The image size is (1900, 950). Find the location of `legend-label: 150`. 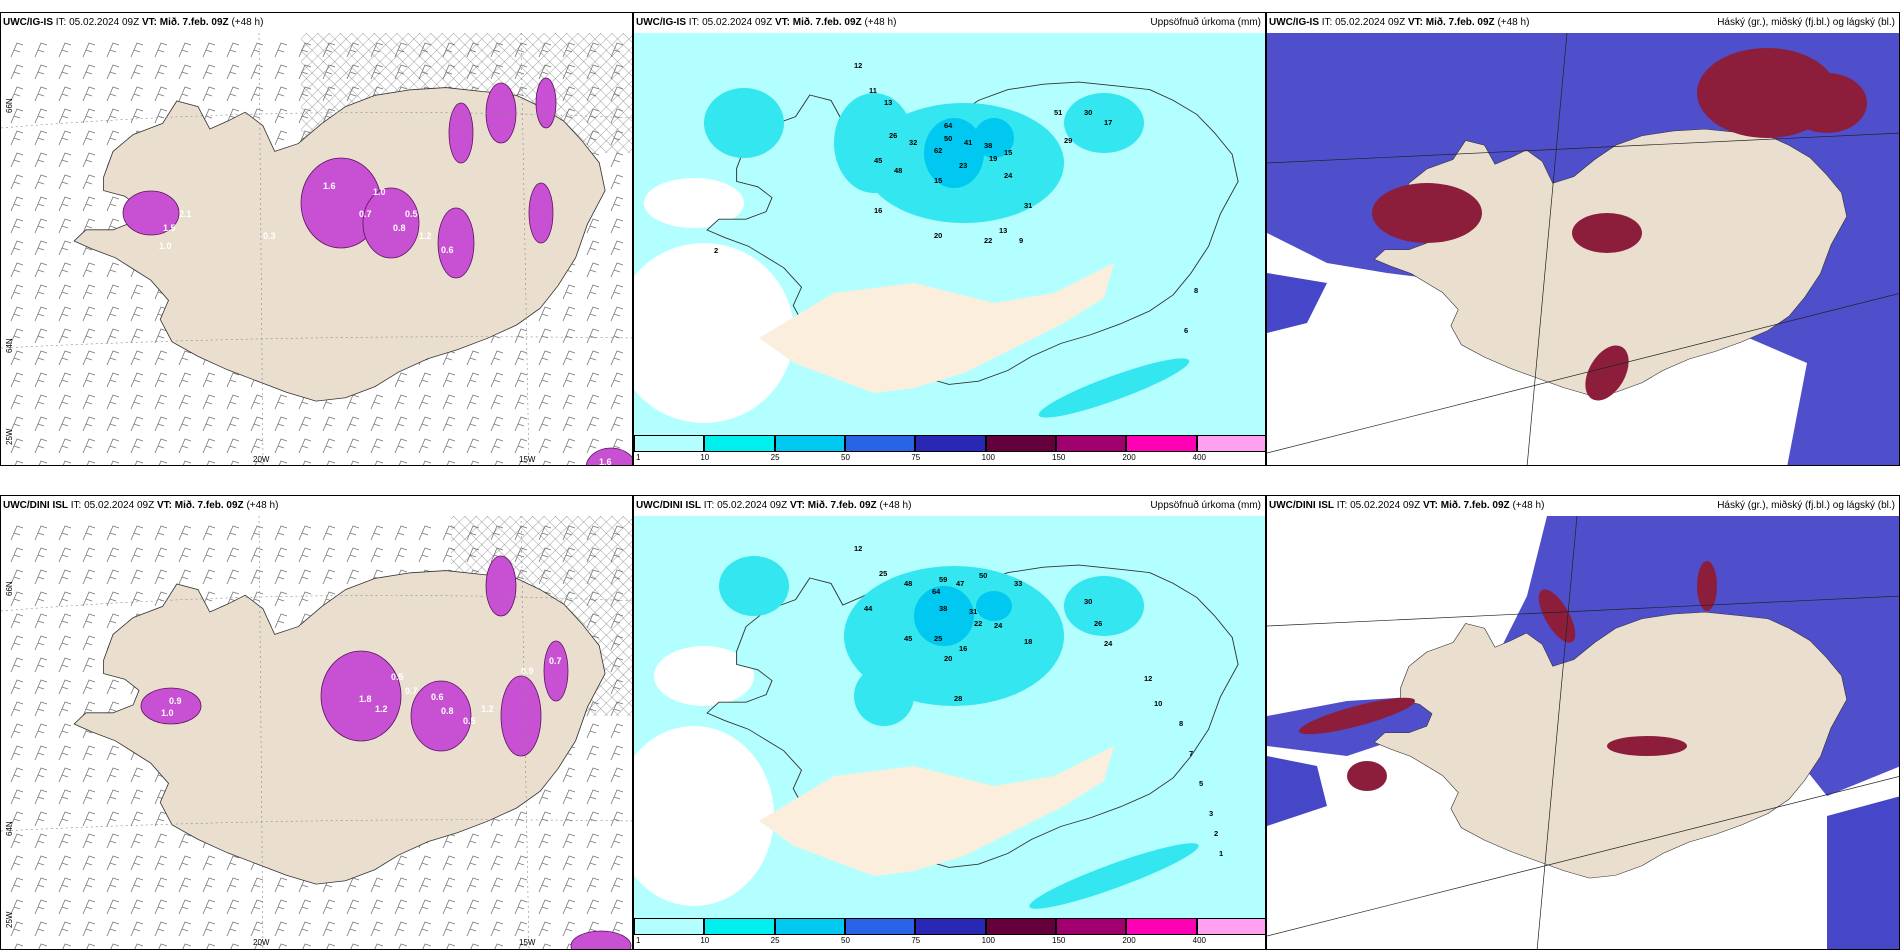

legend-label: 150 is located at coordinates (1059, 940).